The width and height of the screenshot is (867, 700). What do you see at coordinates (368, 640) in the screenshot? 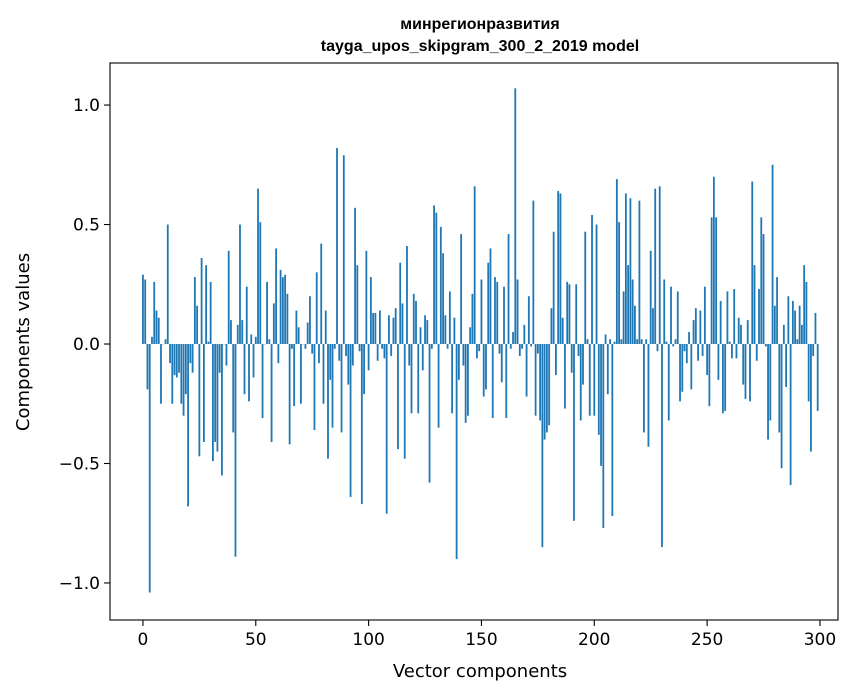
I see `x-tick-label: 100` at bounding box center [368, 640].